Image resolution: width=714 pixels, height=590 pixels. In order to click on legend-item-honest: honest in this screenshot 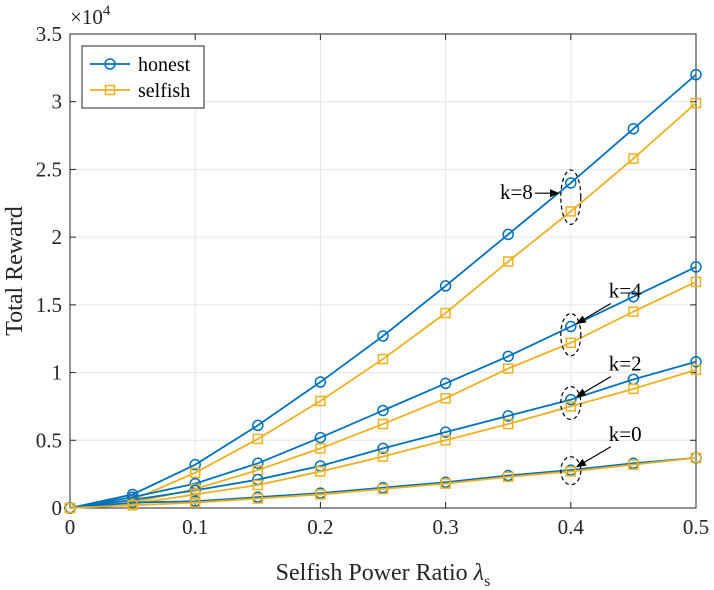, I will do `click(140, 65)`.